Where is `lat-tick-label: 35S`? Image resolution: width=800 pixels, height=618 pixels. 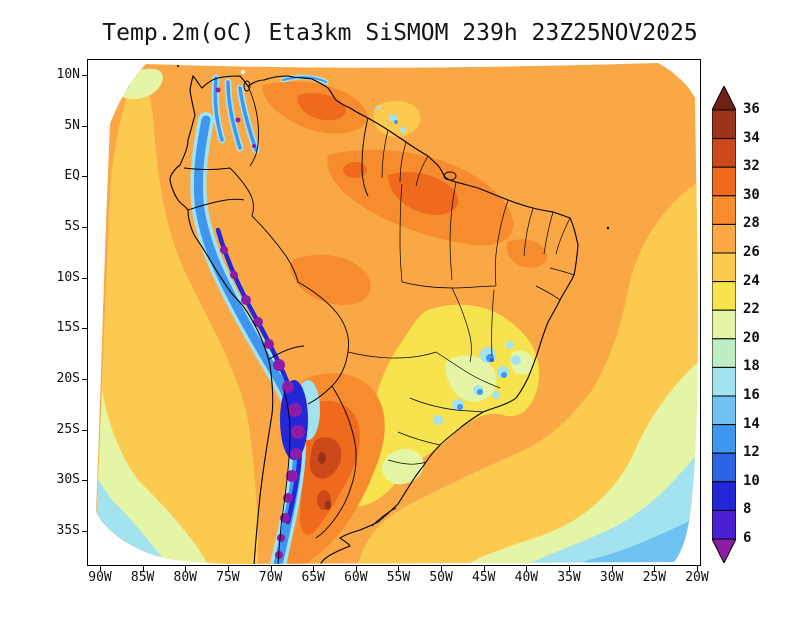
lat-tick-label: 35S is located at coordinates (68, 530).